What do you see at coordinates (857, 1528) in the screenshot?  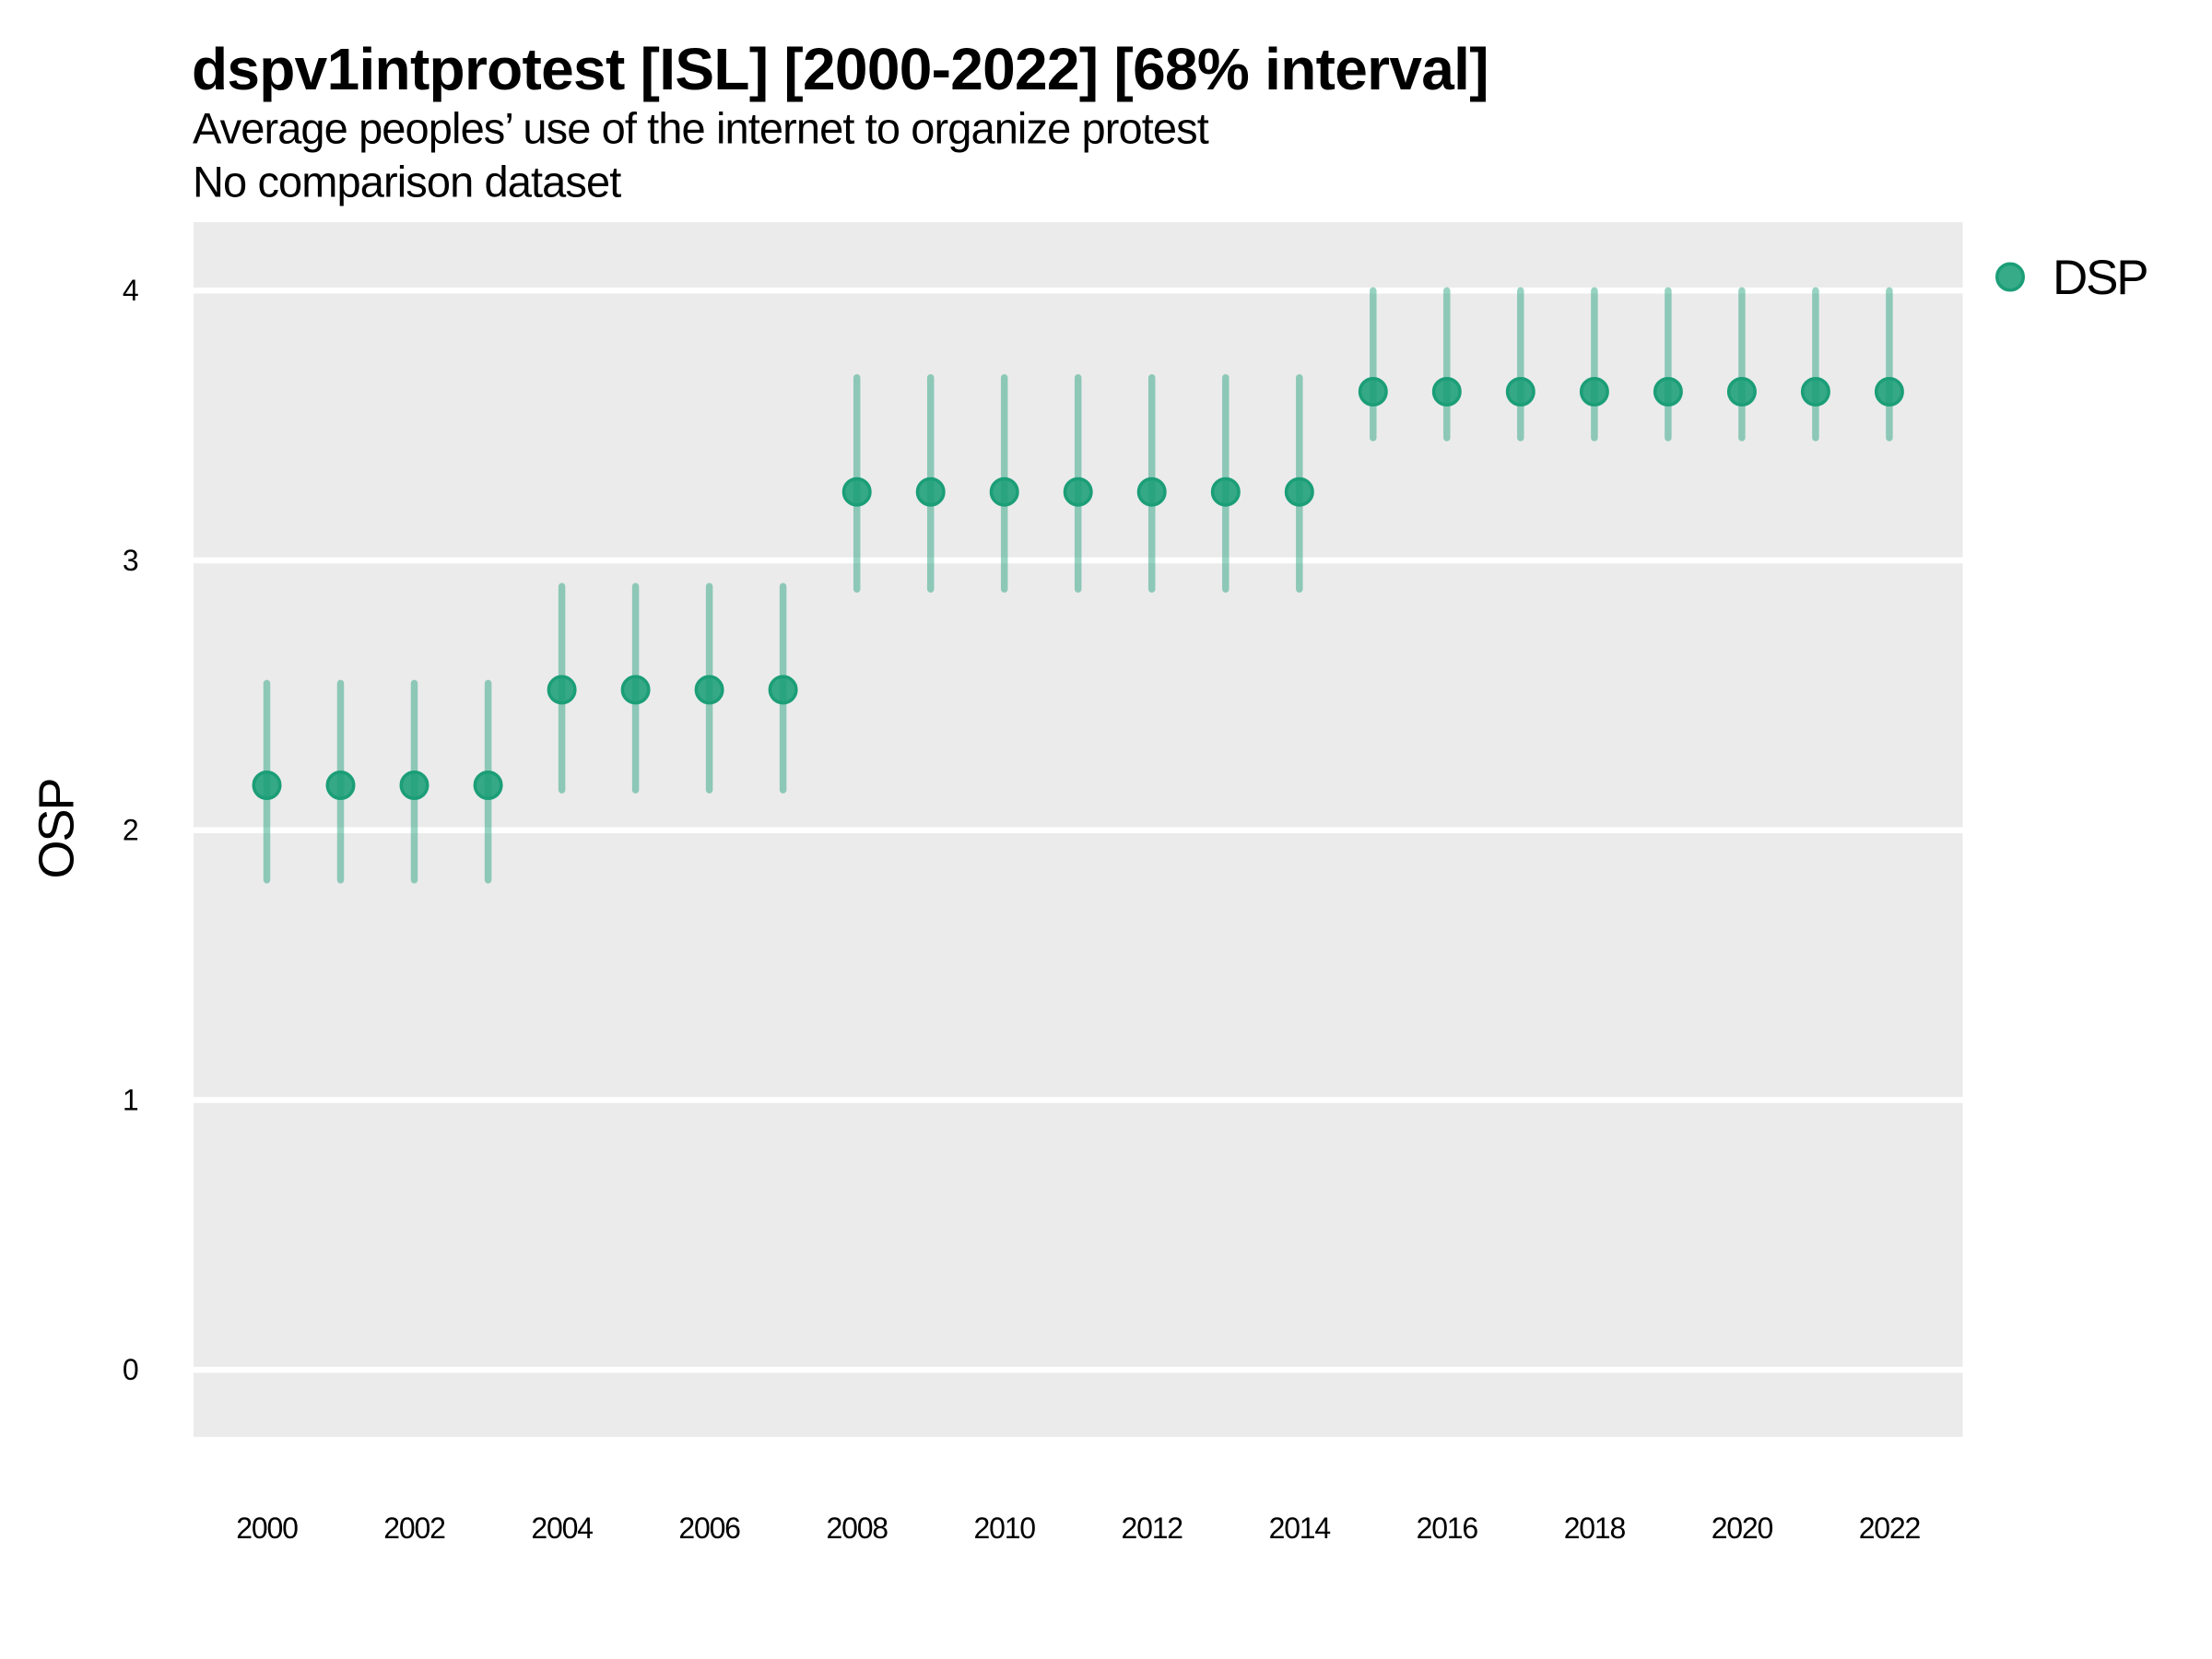 I see `svg-text: 2008` at bounding box center [857, 1528].